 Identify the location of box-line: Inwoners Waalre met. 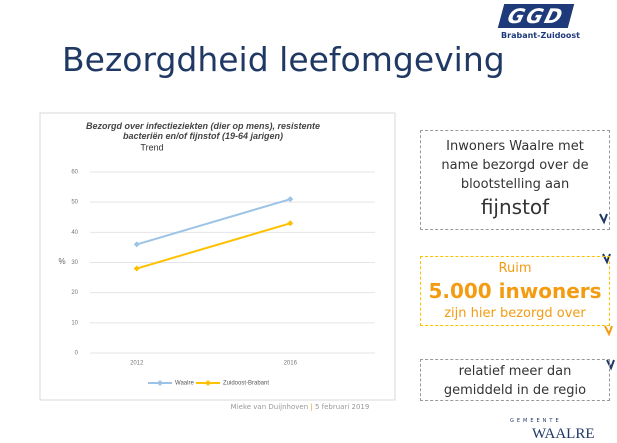
(515, 146).